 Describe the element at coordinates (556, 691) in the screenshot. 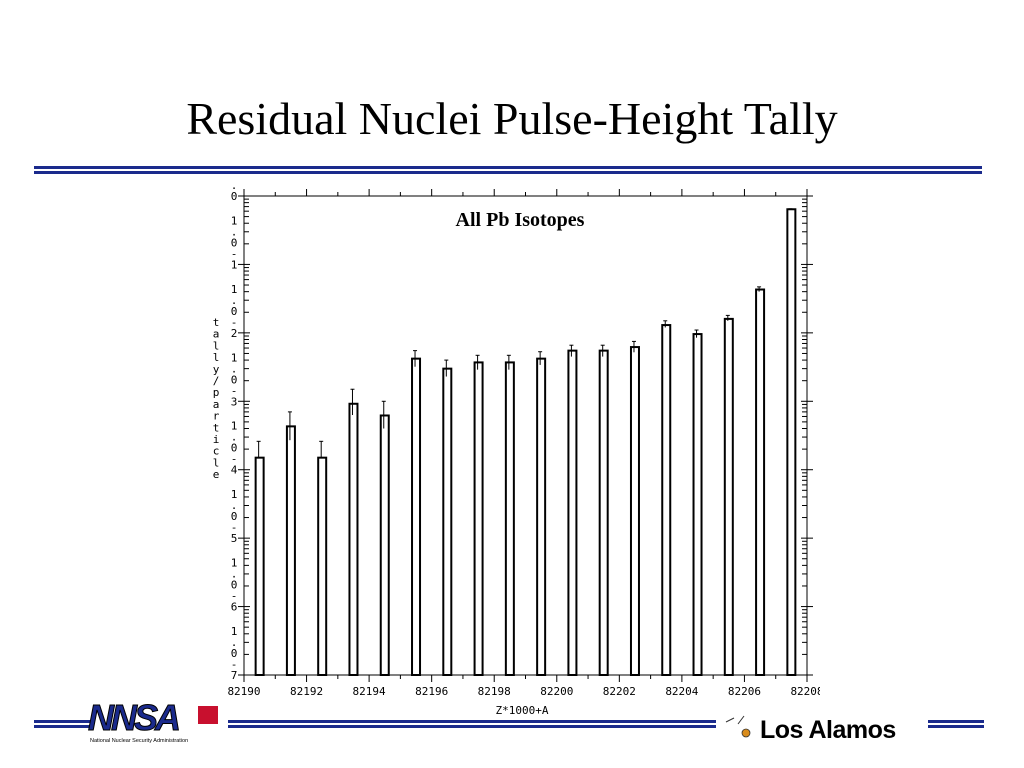

I see `x-tick-label: 82200` at that location.